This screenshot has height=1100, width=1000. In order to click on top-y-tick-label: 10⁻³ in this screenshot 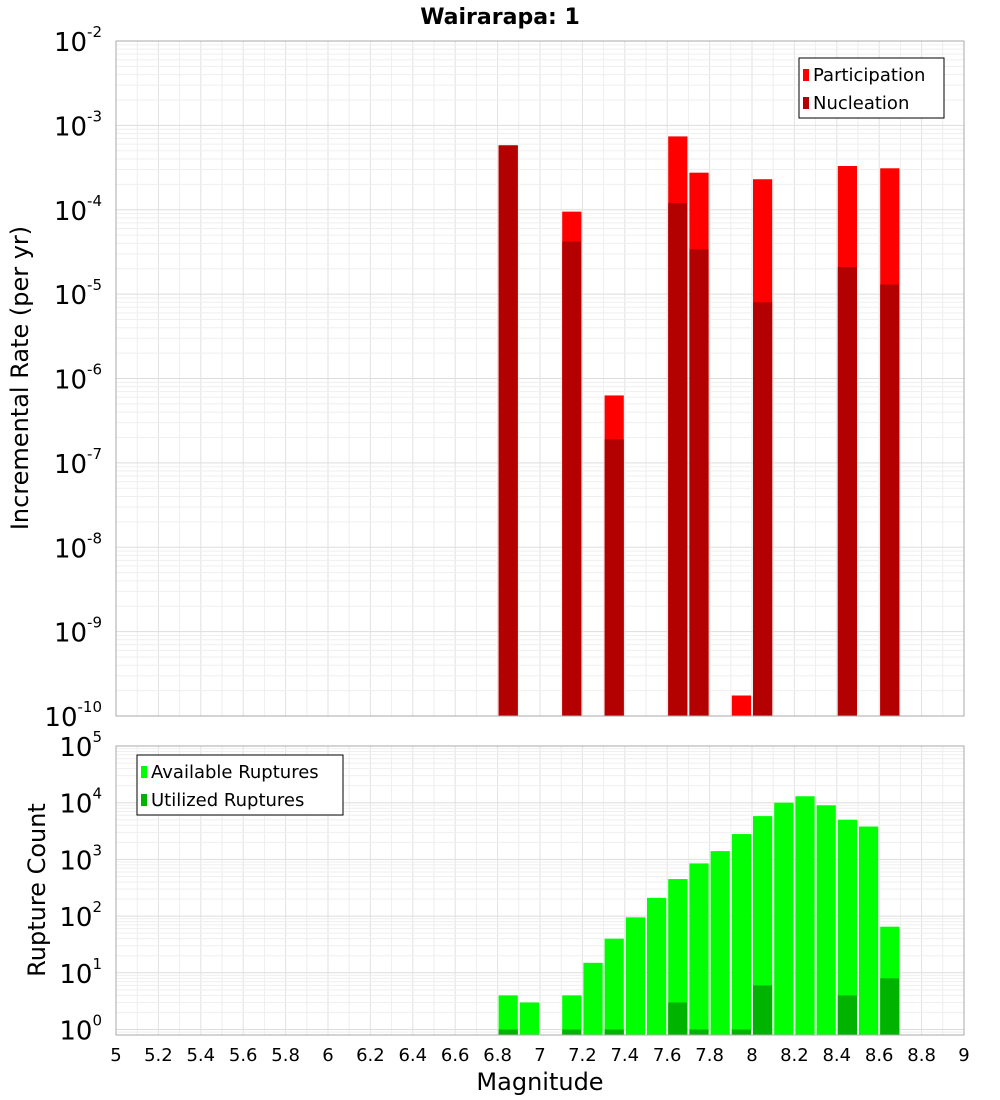, I will do `click(78, 124)`.